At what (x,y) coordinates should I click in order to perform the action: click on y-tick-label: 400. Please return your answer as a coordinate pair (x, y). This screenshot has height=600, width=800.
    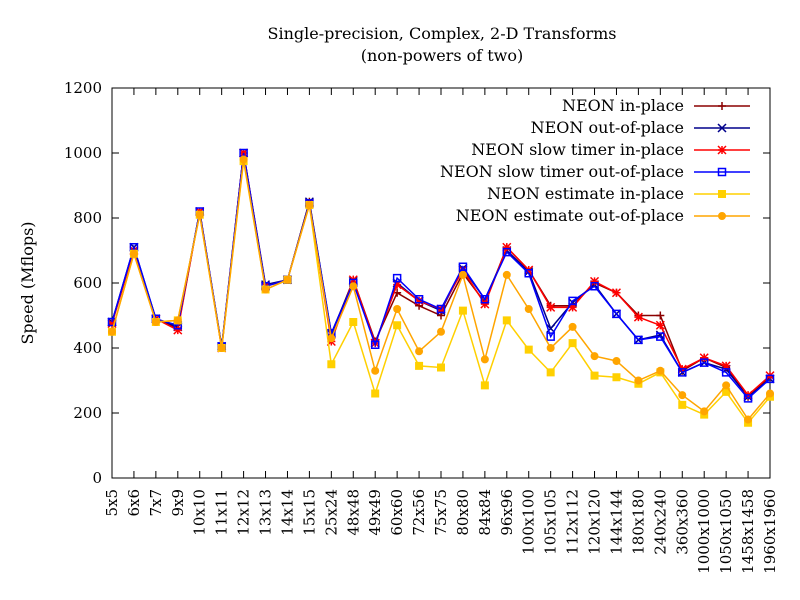
    Looking at the image, I should click on (87, 348).